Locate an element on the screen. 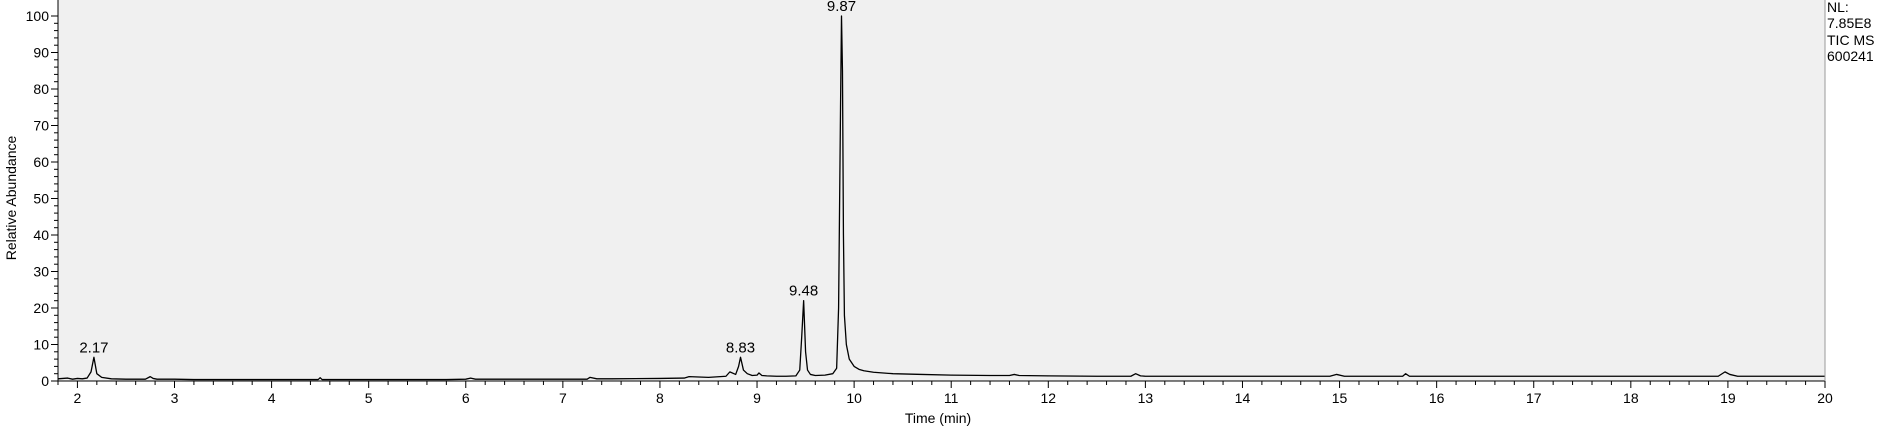  x-axis-ticks: 2 3 4 5 6 7 8 9 10 11 12 13 14 15 16 17 18 19 20 is located at coordinates (945, 393).